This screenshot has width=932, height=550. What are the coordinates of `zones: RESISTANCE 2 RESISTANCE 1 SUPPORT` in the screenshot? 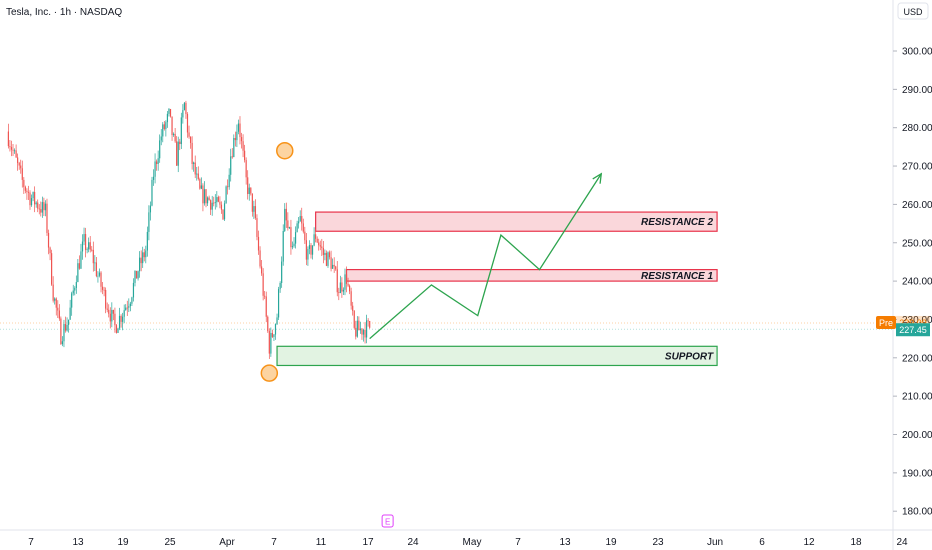 It's located at (497, 289).